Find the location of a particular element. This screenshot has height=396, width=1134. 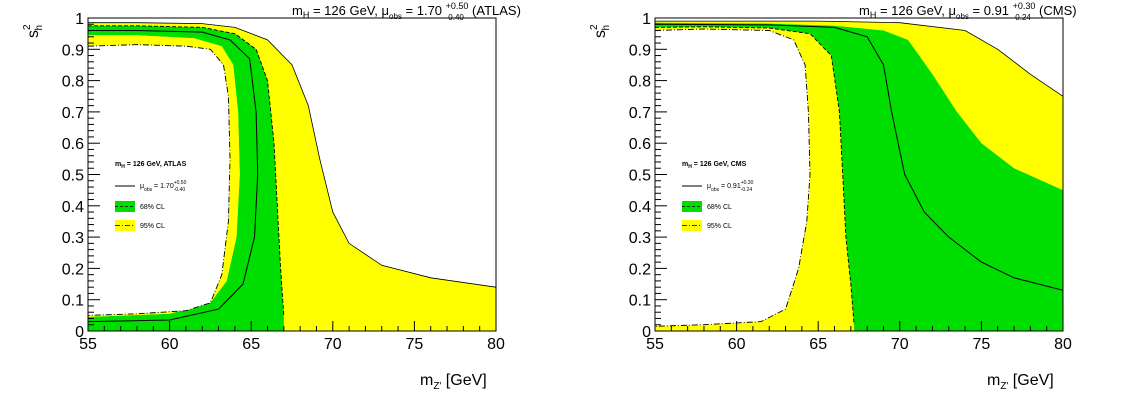

legend-label-obs: μobs = 0.91+0.30 is located at coordinates (730, 186).